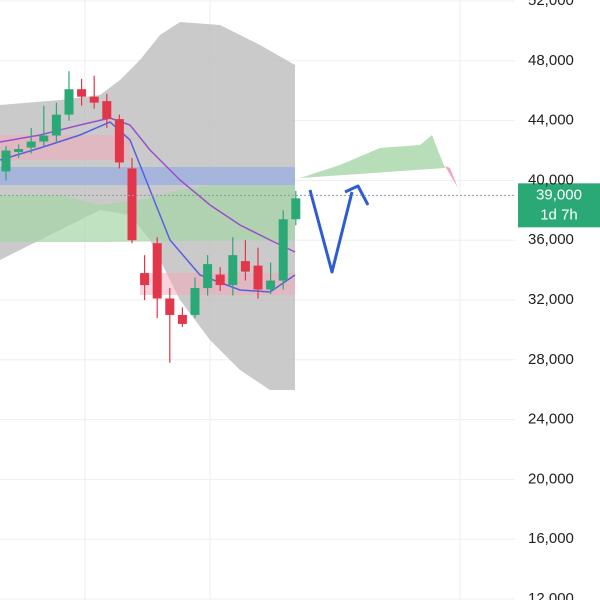 Image resolution: width=600 pixels, height=600 pixels. Describe the element at coordinates (147, 176) in the screenshot. I see `volume-zone` at that location.